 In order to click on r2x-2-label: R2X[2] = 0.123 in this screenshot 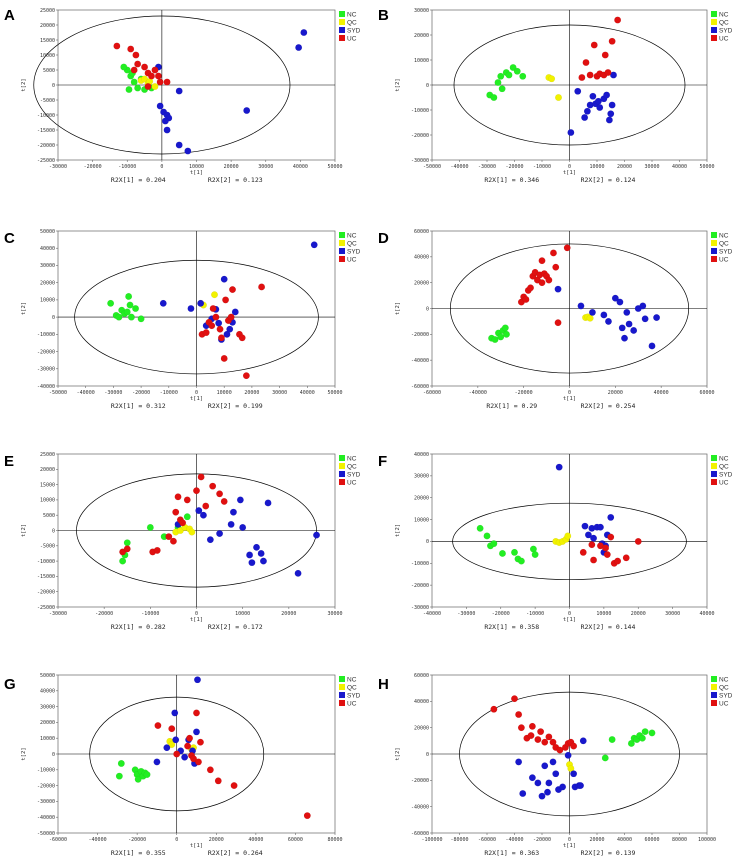, I will do `click(235, 180)`.